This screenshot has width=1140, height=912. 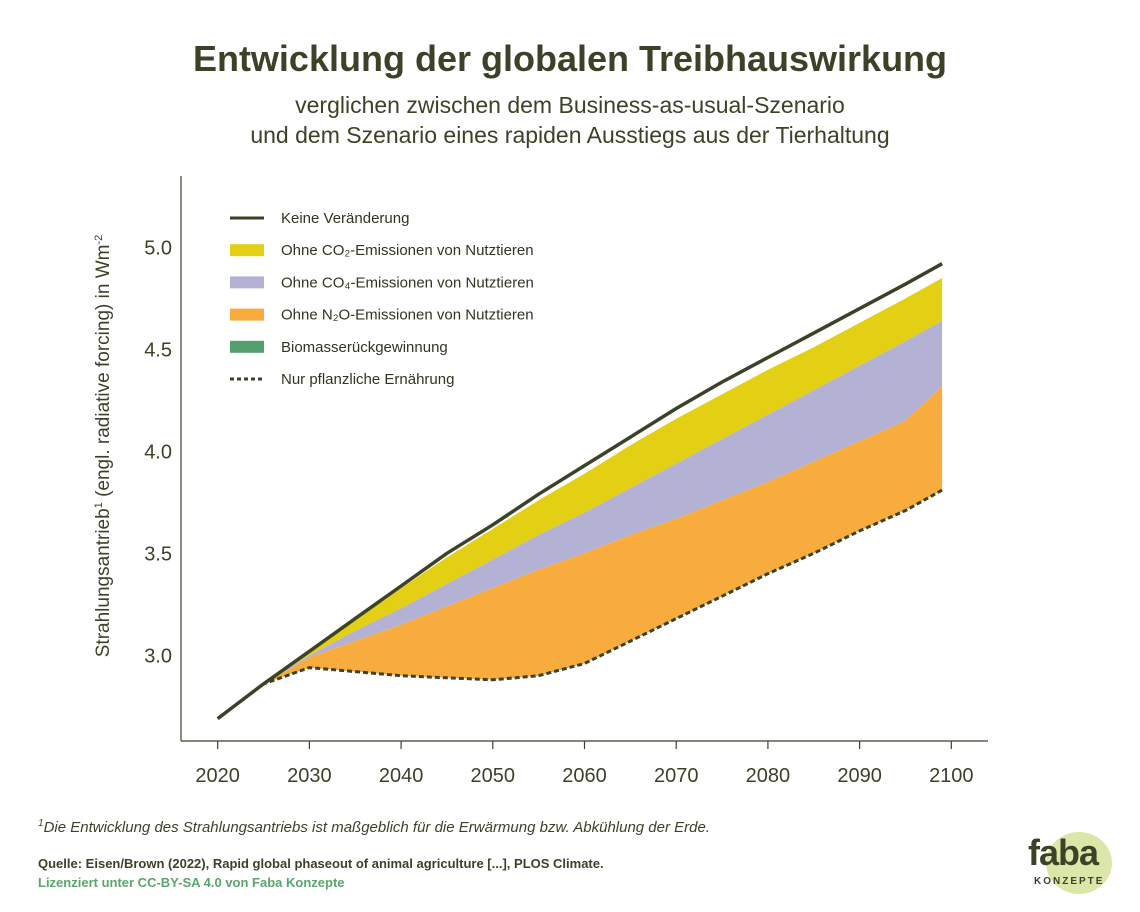 What do you see at coordinates (104, 583) in the screenshot?
I see `y-axis-label-main: Strahlungsantrieb` at bounding box center [104, 583].